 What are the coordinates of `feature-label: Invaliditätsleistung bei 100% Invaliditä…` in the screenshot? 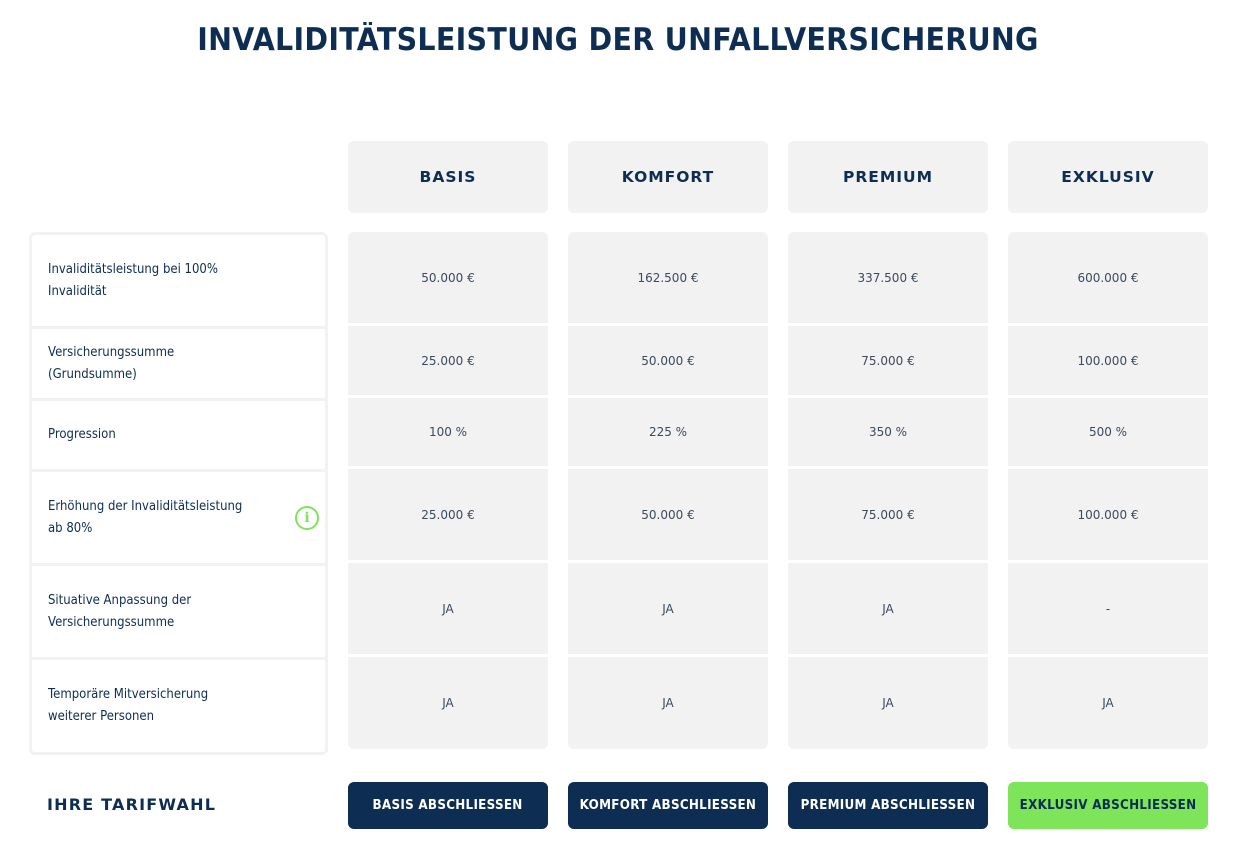 It's located at (133, 280).